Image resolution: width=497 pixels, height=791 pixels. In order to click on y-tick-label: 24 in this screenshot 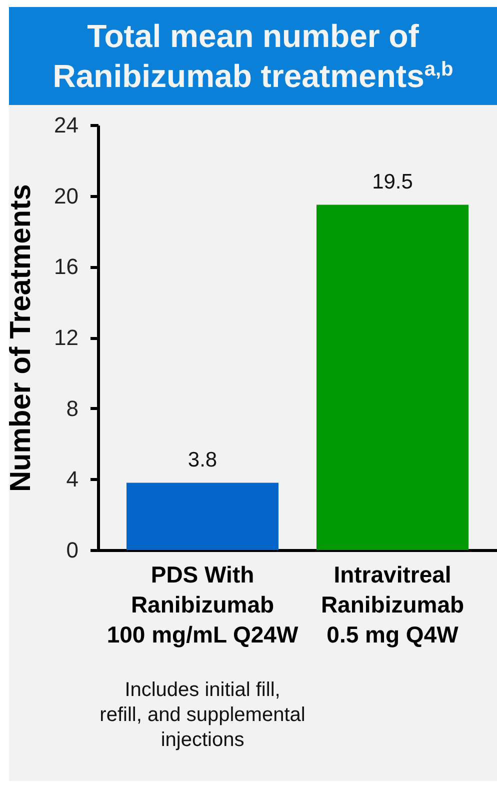, I will do `click(66, 125)`.